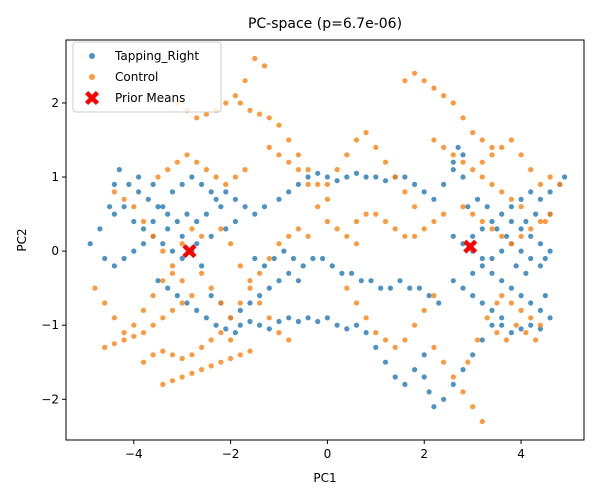  I want to click on y-axis-label: PC2, so click(22, 239).